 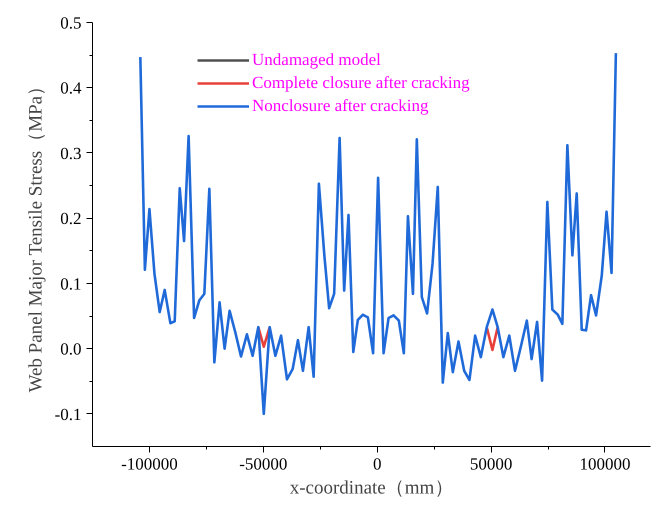 I want to click on x-tick-label: 100000, so click(x=604, y=464).